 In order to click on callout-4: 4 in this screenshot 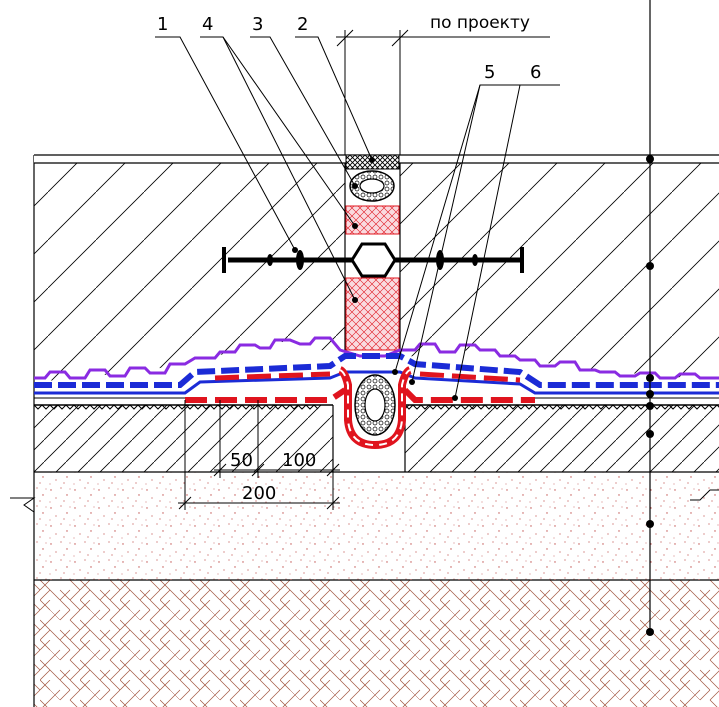, I will do `click(207, 24)`.